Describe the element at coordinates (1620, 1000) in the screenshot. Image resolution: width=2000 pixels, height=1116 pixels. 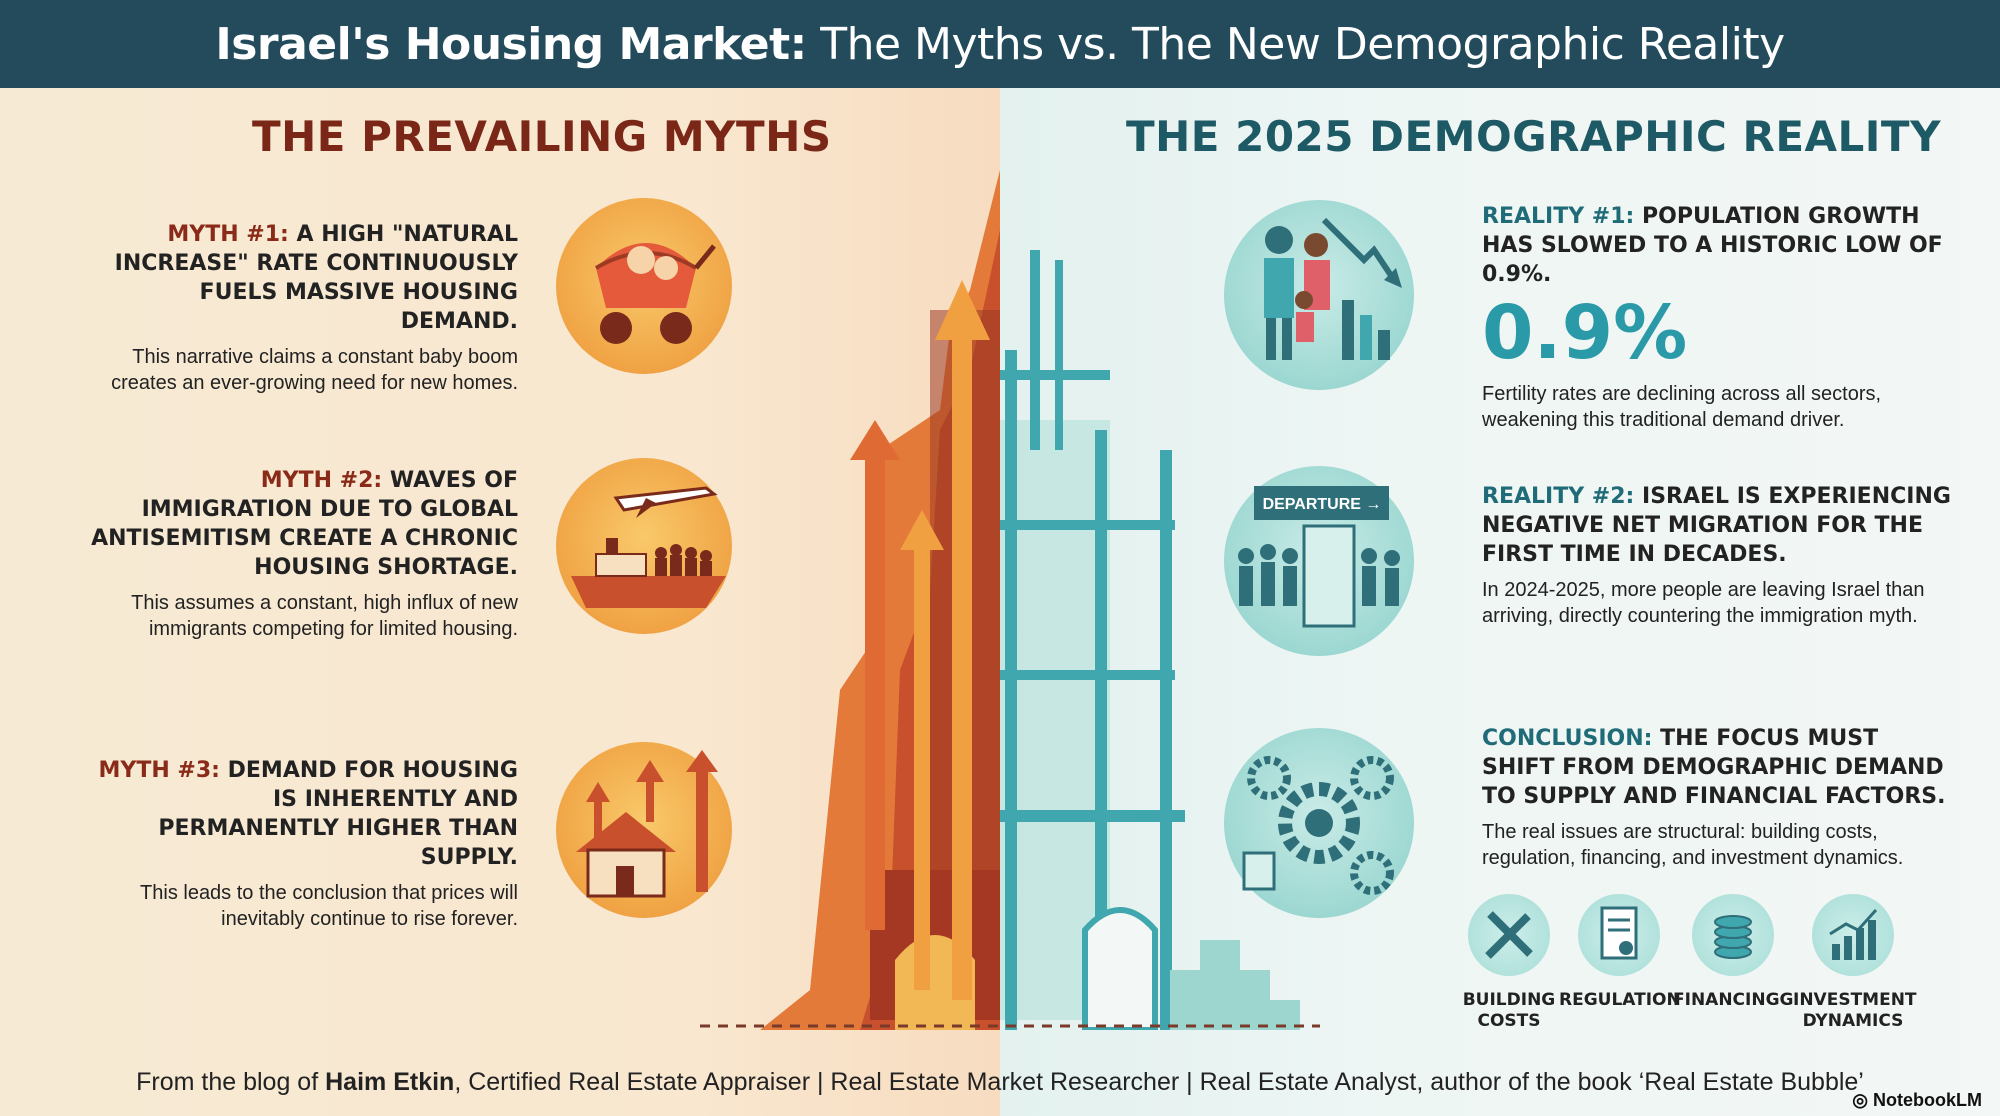
I see `factor-regulation: REGULATION` at that location.